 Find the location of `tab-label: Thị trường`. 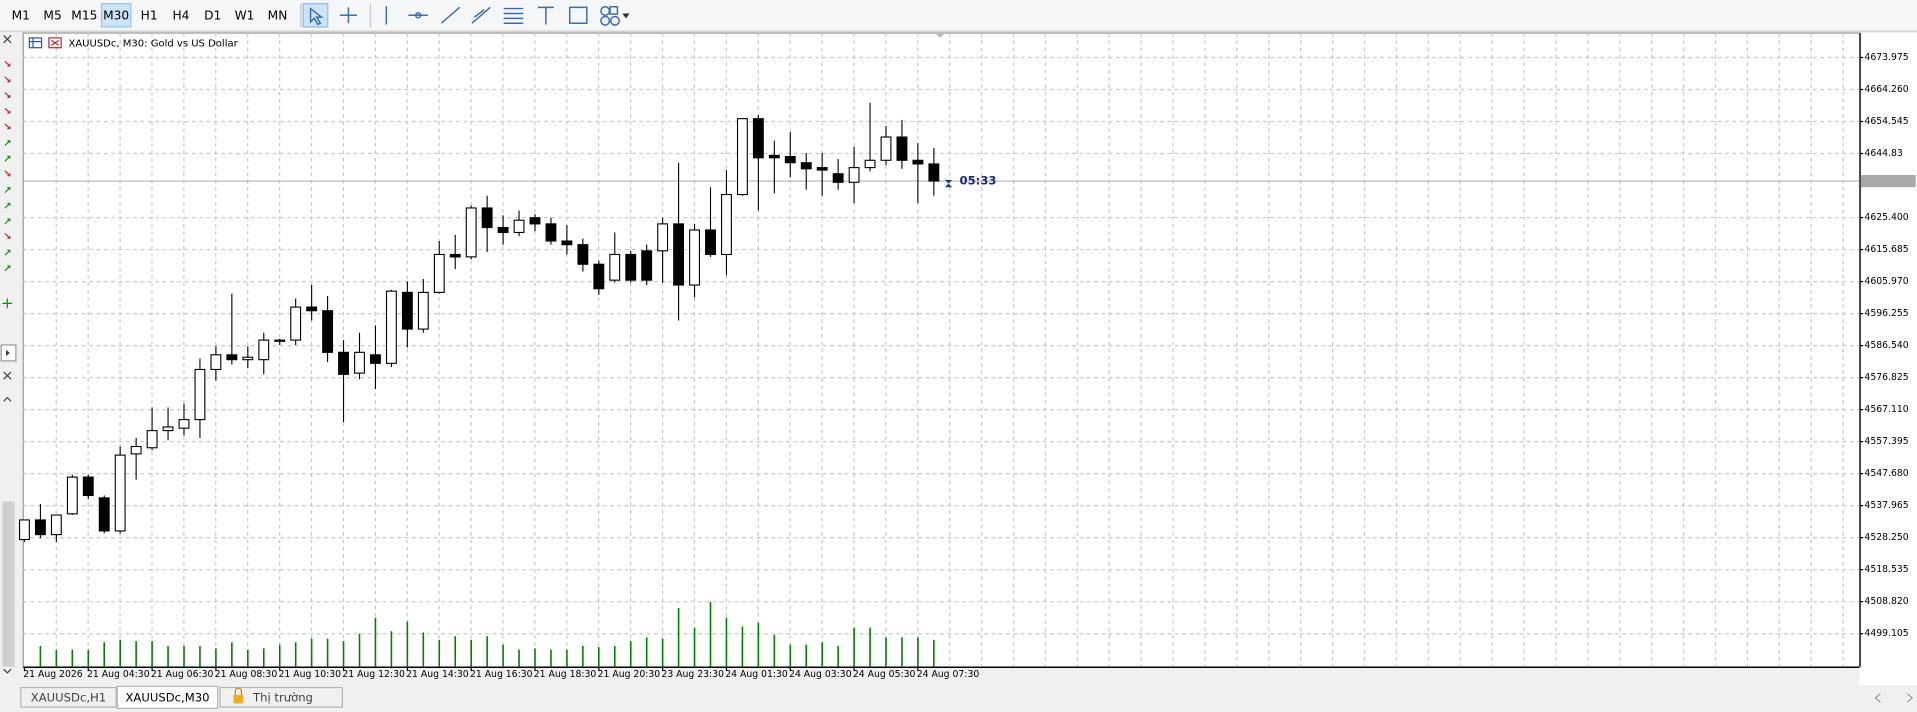

tab-label: Thị trường is located at coordinates (282, 697).